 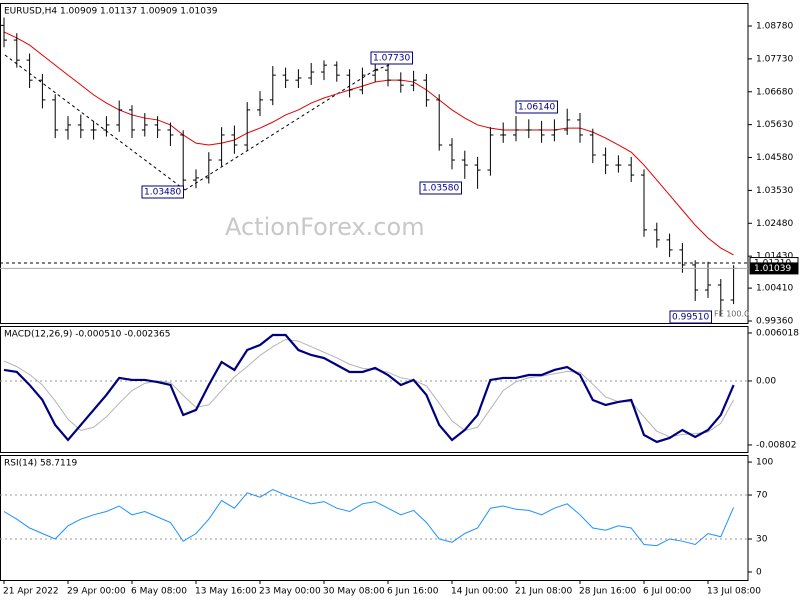 I want to click on y-tick-label: 100, so click(x=764, y=463).